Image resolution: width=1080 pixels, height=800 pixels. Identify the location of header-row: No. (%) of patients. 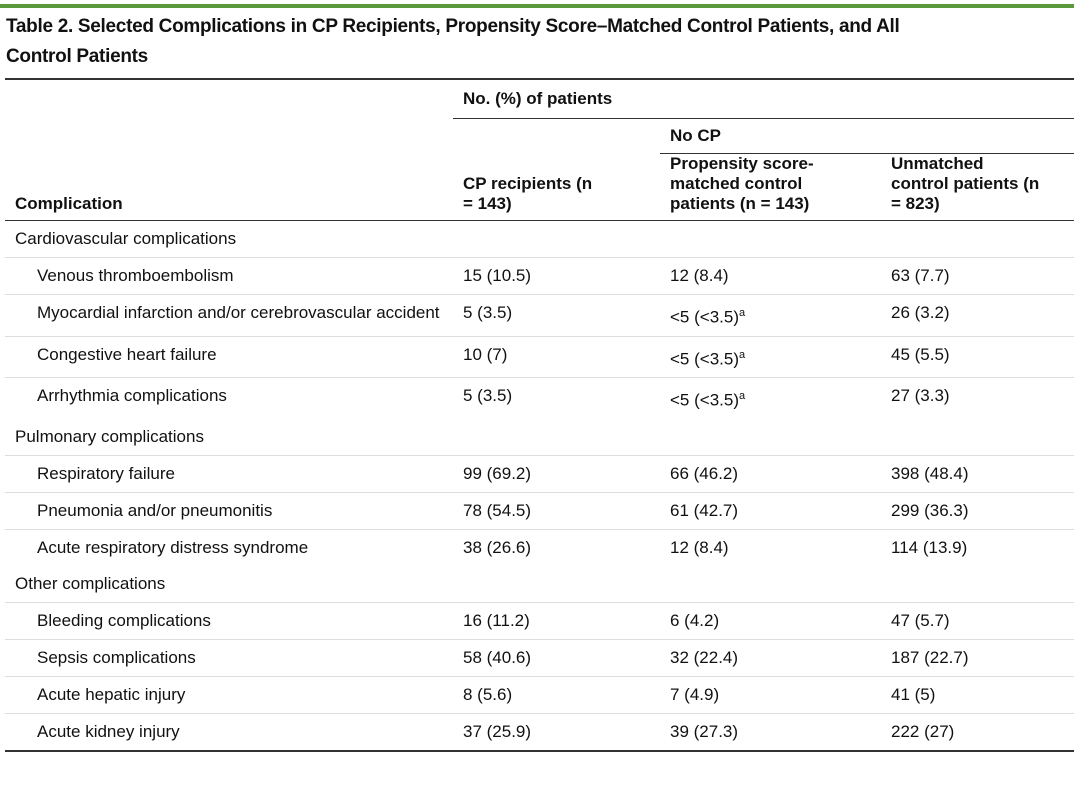
(540, 99).